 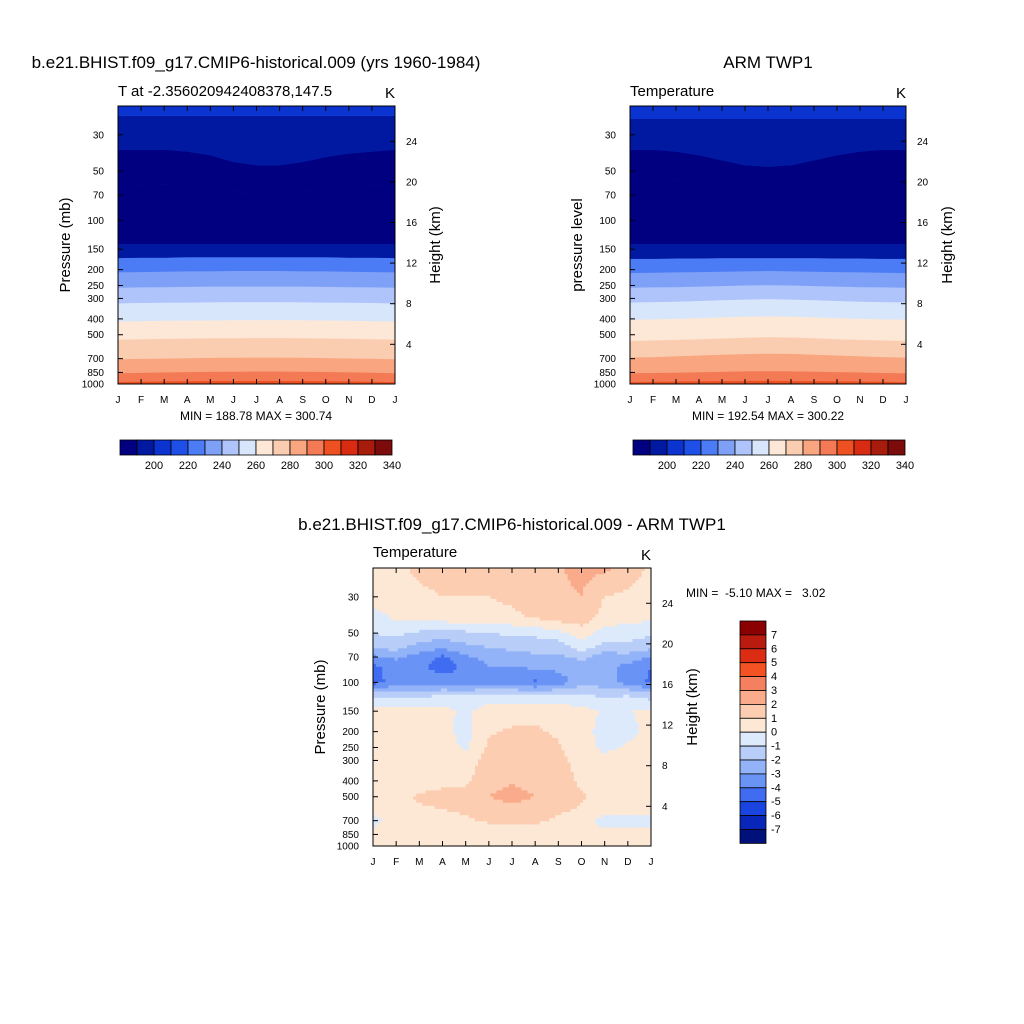 What do you see at coordinates (901, 93) in the screenshot?
I see `panel2-units-label: K` at bounding box center [901, 93].